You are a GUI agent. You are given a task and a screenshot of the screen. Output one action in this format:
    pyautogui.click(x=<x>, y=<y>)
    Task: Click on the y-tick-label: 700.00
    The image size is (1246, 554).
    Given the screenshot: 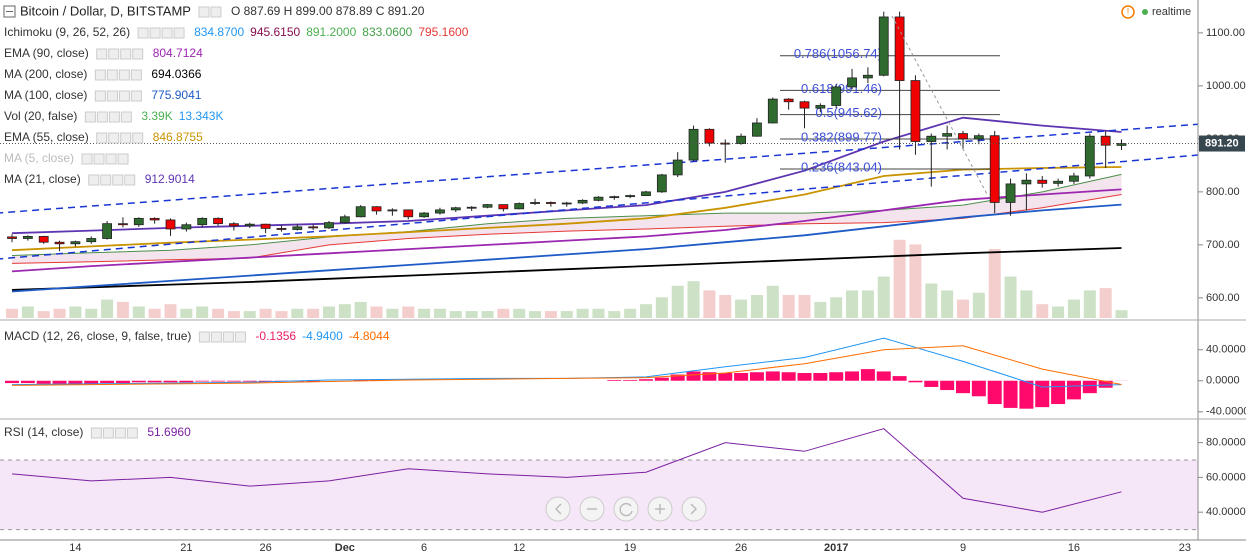 What is the action you would take?
    pyautogui.click(x=1223, y=245)
    